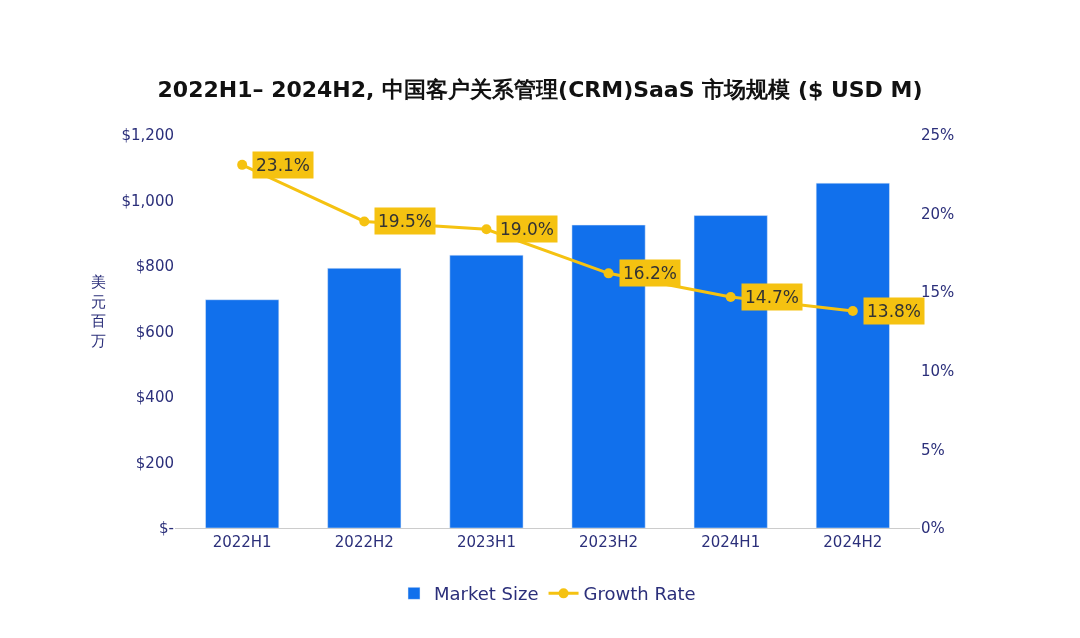  What do you see at coordinates (166, 528) in the screenshot?
I see `y-tick-label: $-` at bounding box center [166, 528].